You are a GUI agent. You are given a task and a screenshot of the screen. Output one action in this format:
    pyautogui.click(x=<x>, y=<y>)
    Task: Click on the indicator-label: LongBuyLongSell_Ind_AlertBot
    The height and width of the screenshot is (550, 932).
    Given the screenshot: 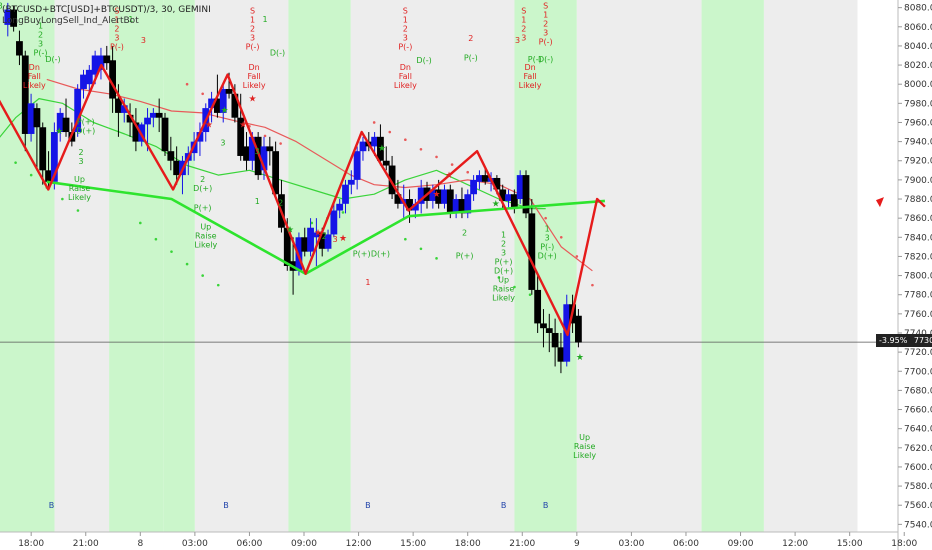 What is the action you would take?
    pyautogui.click(x=70, y=21)
    